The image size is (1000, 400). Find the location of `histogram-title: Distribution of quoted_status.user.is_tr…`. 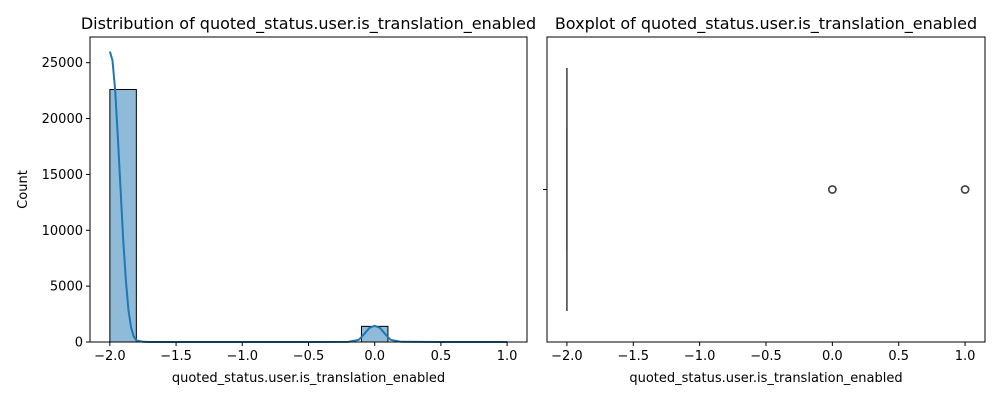

histogram-title: Distribution of quoted_status.user.is_tr… is located at coordinates (308, 24).